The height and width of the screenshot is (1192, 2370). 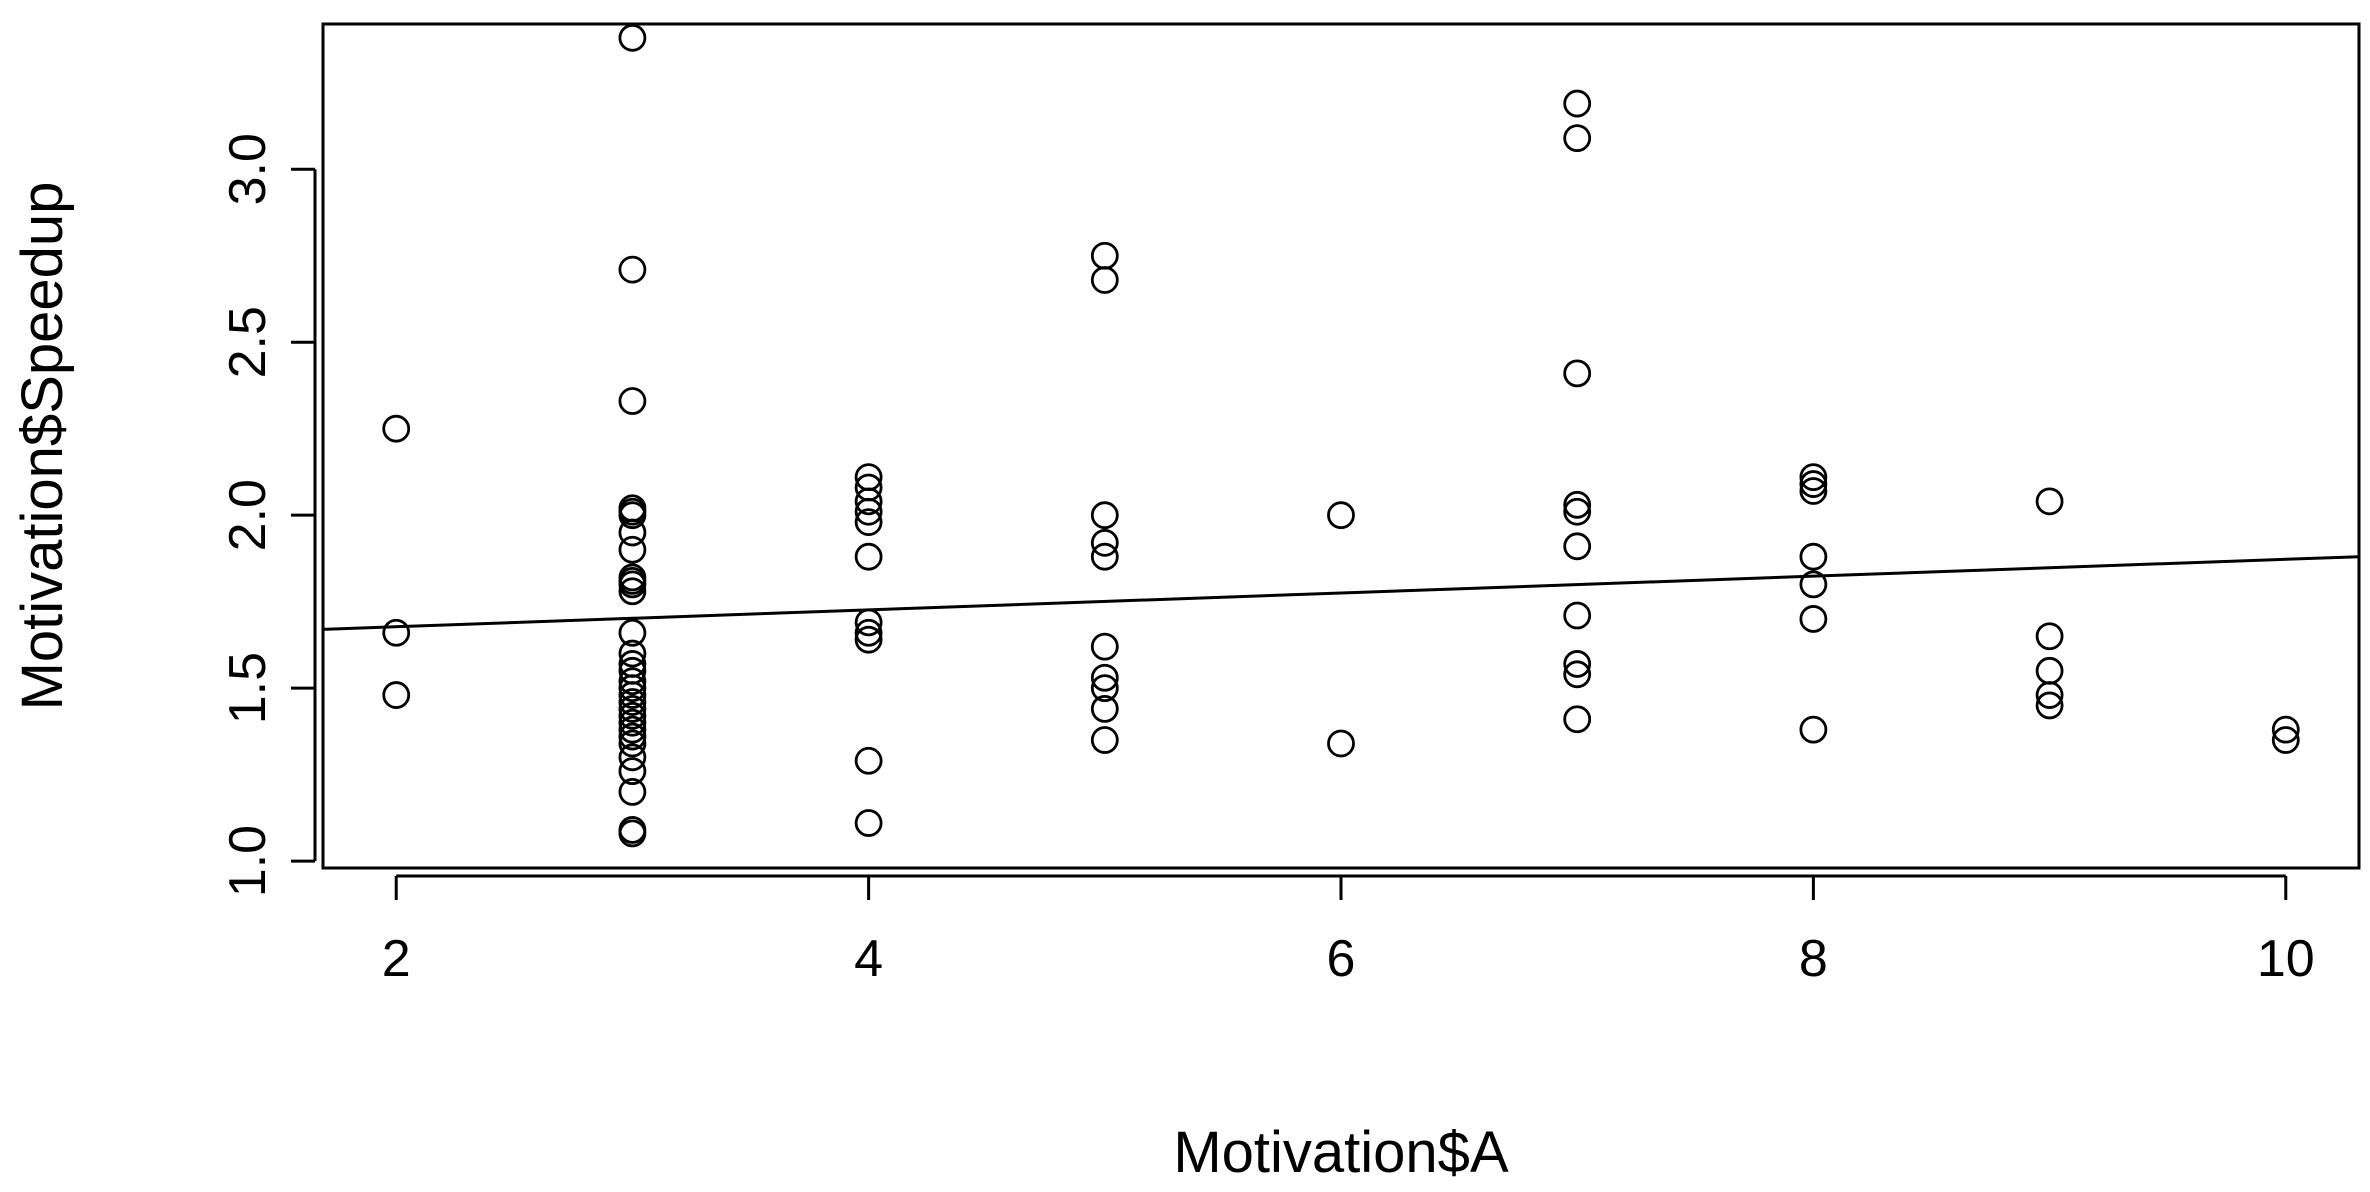 I want to click on y-axis: 1.0 1.5 2.0 2.5 3.0, so click(x=268, y=515).